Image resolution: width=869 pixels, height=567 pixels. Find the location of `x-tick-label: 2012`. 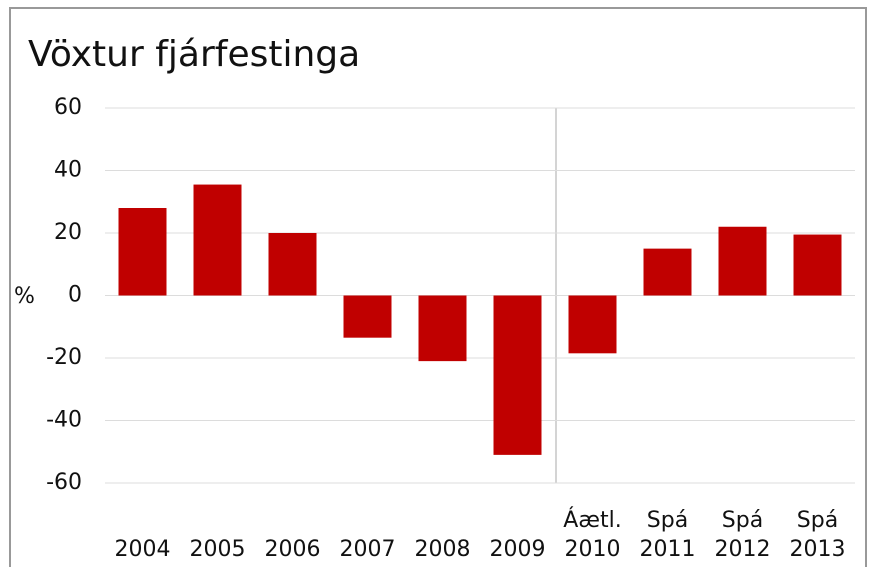

x-tick-label: 2012 is located at coordinates (743, 549).